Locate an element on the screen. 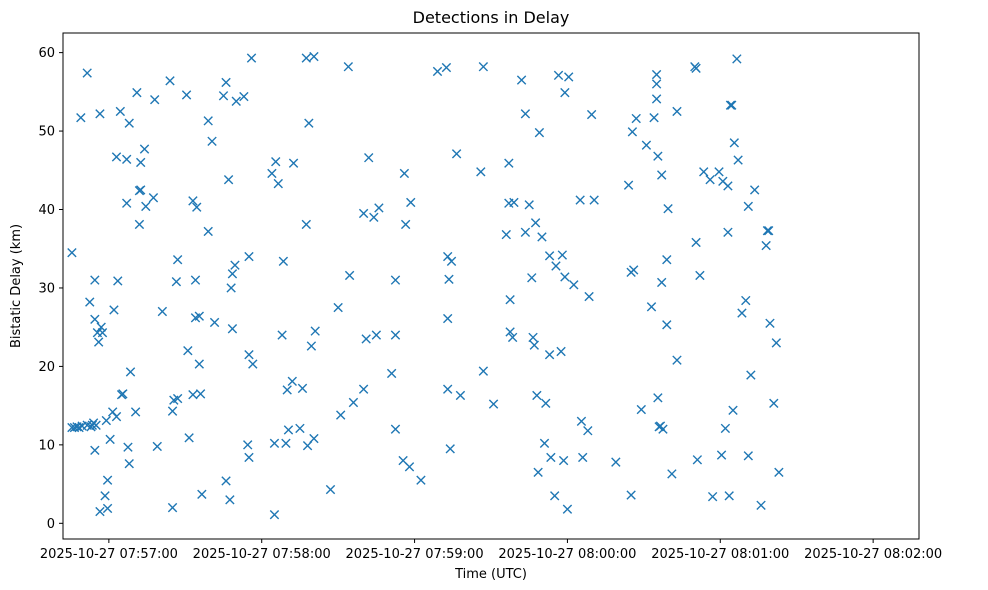 This screenshot has height=590, width=988. x-tick-label: 2025-10-27 07:57:00 is located at coordinates (109, 554).